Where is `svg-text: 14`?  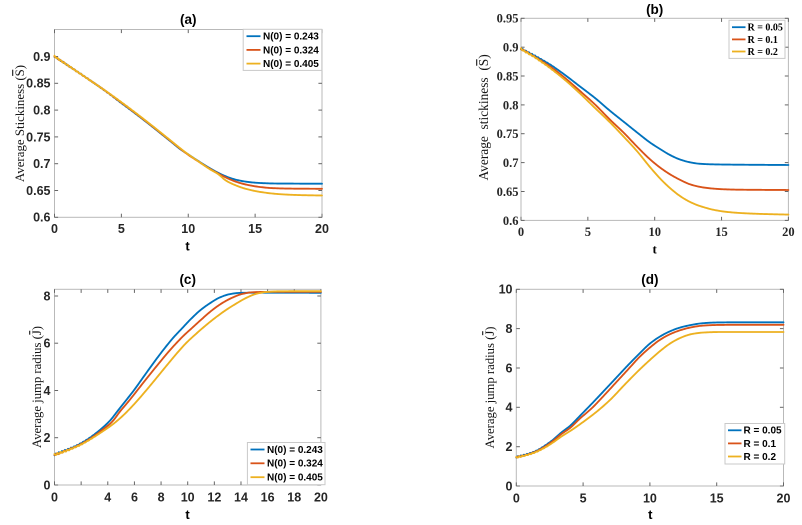 svg-text: 14 is located at coordinates (241, 498).